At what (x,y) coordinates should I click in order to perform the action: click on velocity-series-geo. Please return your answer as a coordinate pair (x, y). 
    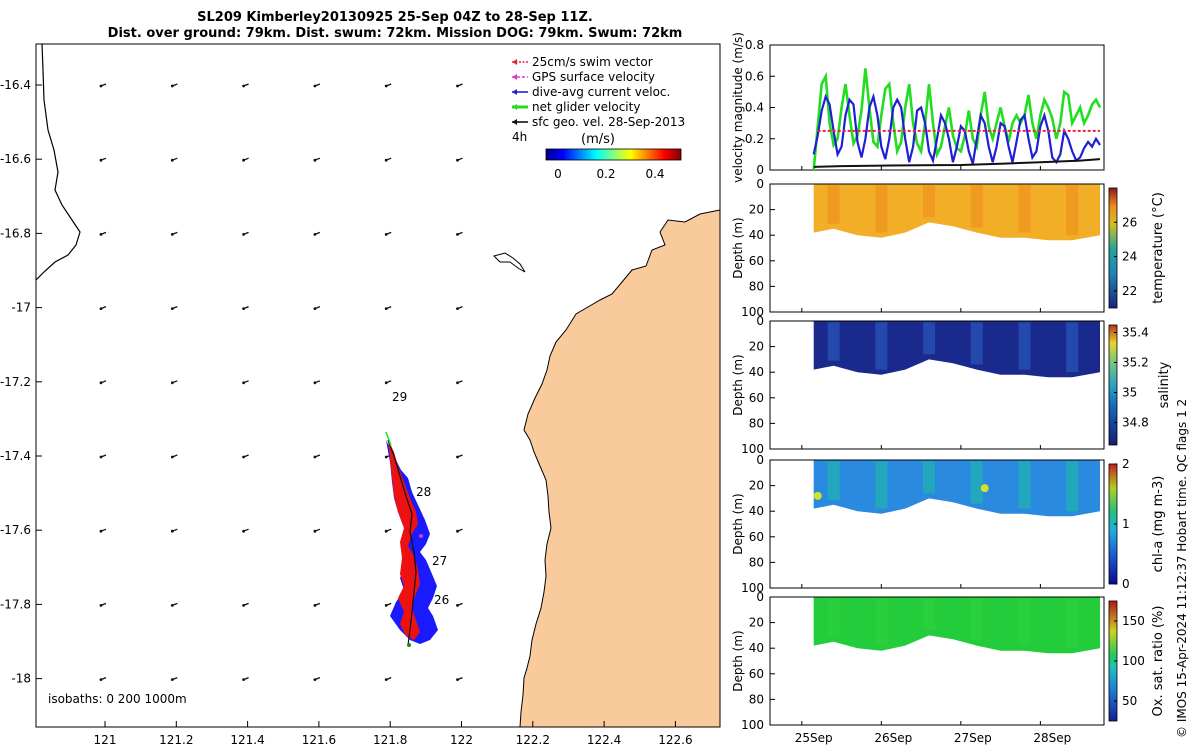
    Looking at the image, I should click on (957, 163).